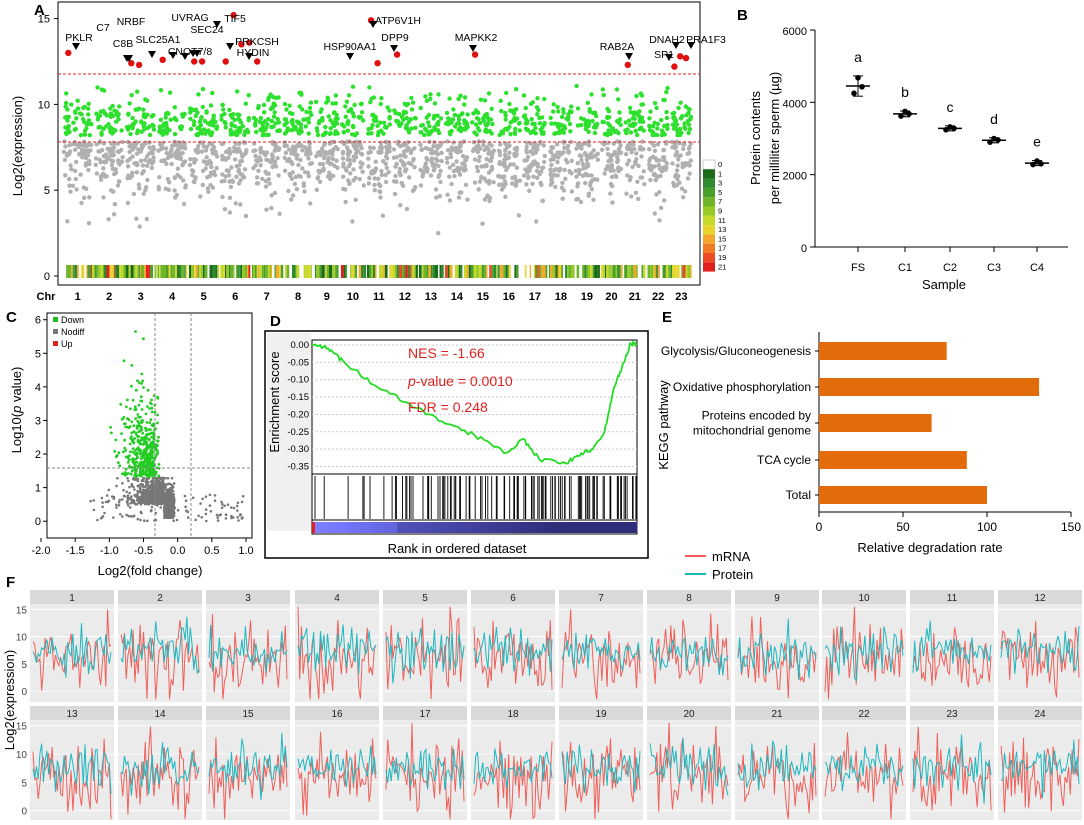 The image size is (1084, 825). What do you see at coordinates (160, 714) in the screenshot?
I see `panel-f-facet-title: 14` at bounding box center [160, 714].